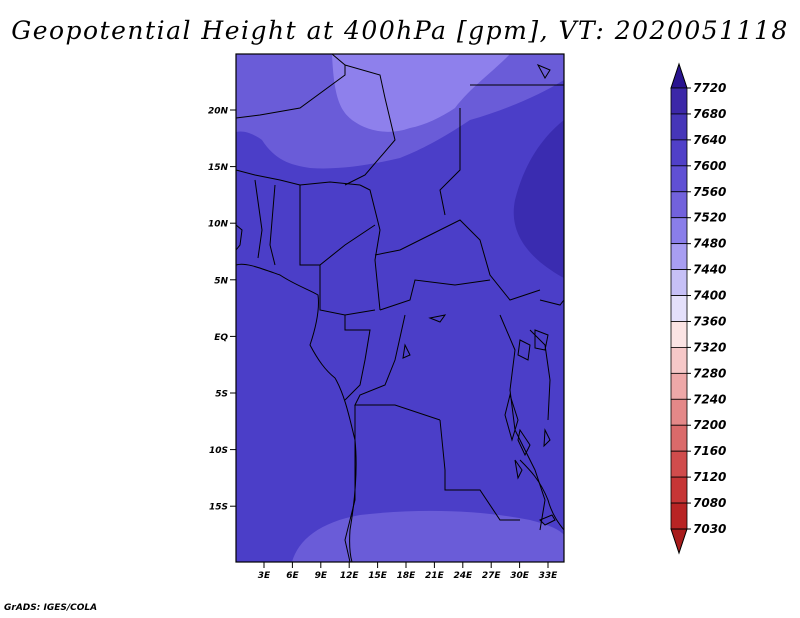 Image resolution: width=800 pixels, height=618 pixels. What do you see at coordinates (218, 508) in the screenshot?
I see `lat-tick-label: 15S` at bounding box center [218, 508].